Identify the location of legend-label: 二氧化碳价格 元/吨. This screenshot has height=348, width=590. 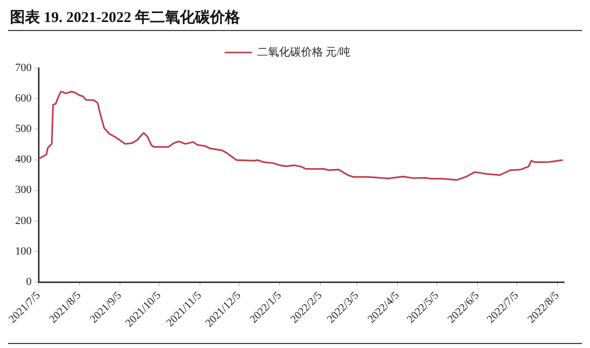
(303, 51).